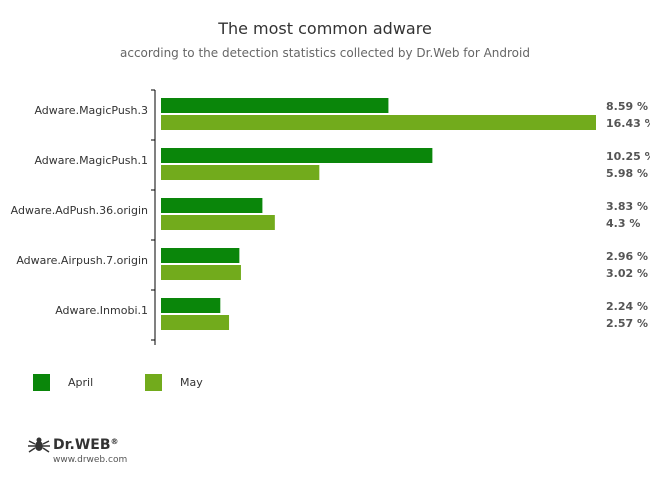  Describe the element at coordinates (191, 382) in the screenshot. I see `legend-label-may: May` at that location.